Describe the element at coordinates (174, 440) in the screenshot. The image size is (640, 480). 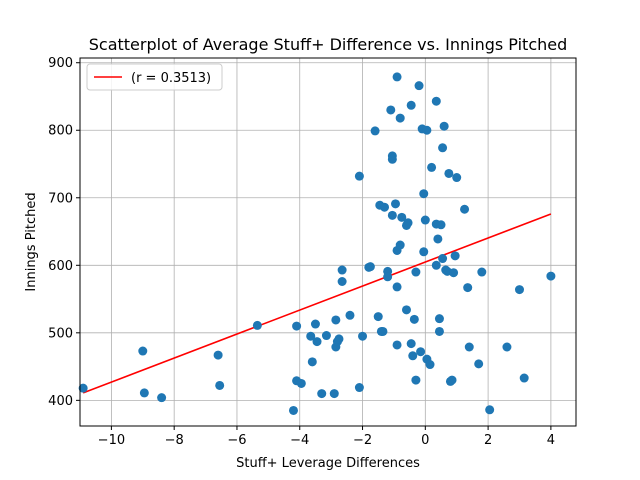
I see `x-tick-label: −8` at that location.